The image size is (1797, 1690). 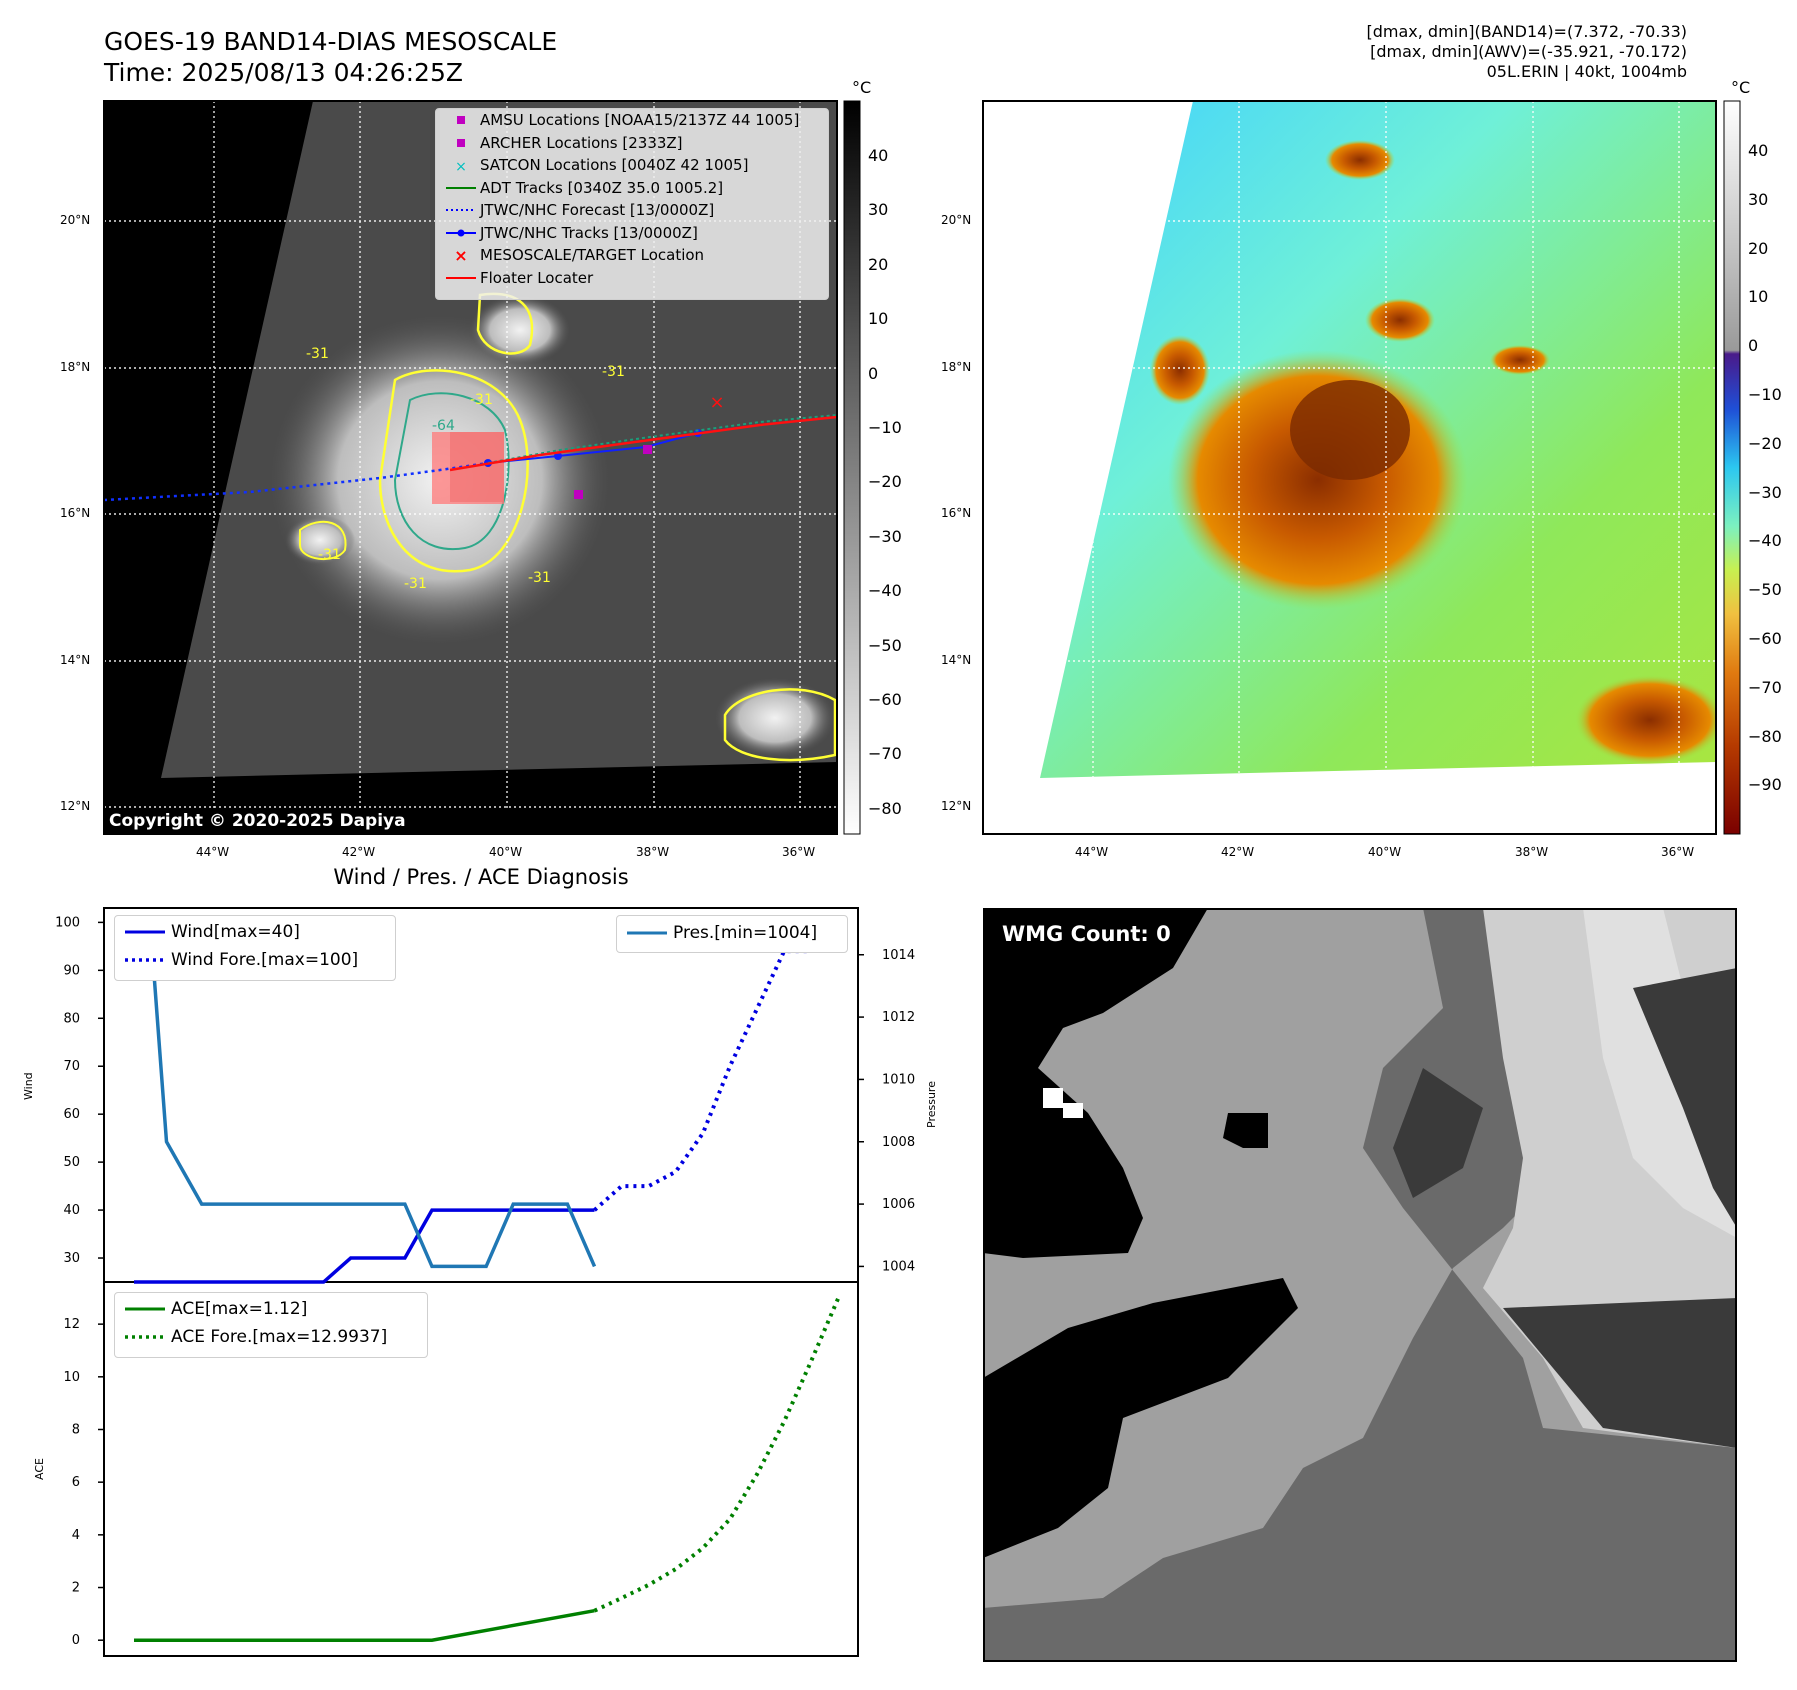 What do you see at coordinates (365, 1095) in the screenshot?
I see `series-line-pres-` at bounding box center [365, 1095].